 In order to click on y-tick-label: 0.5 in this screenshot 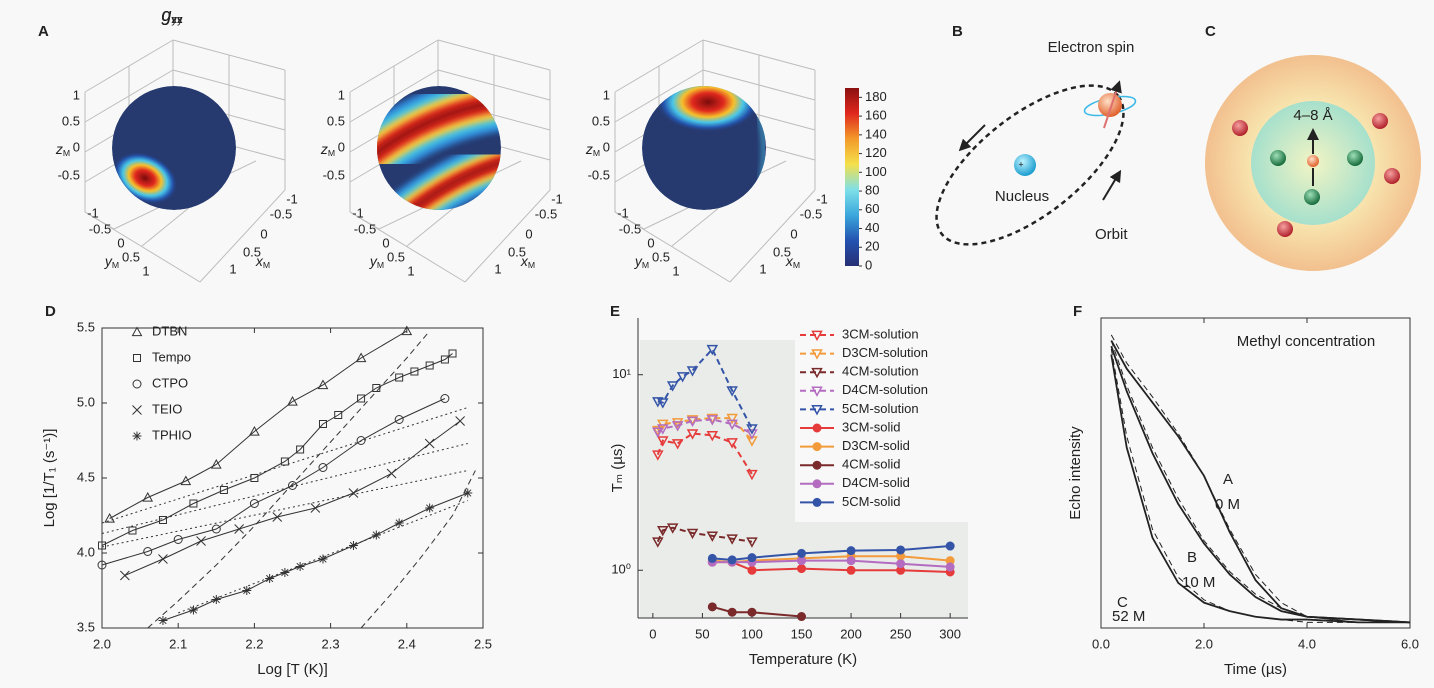, I will do `click(131, 256)`.